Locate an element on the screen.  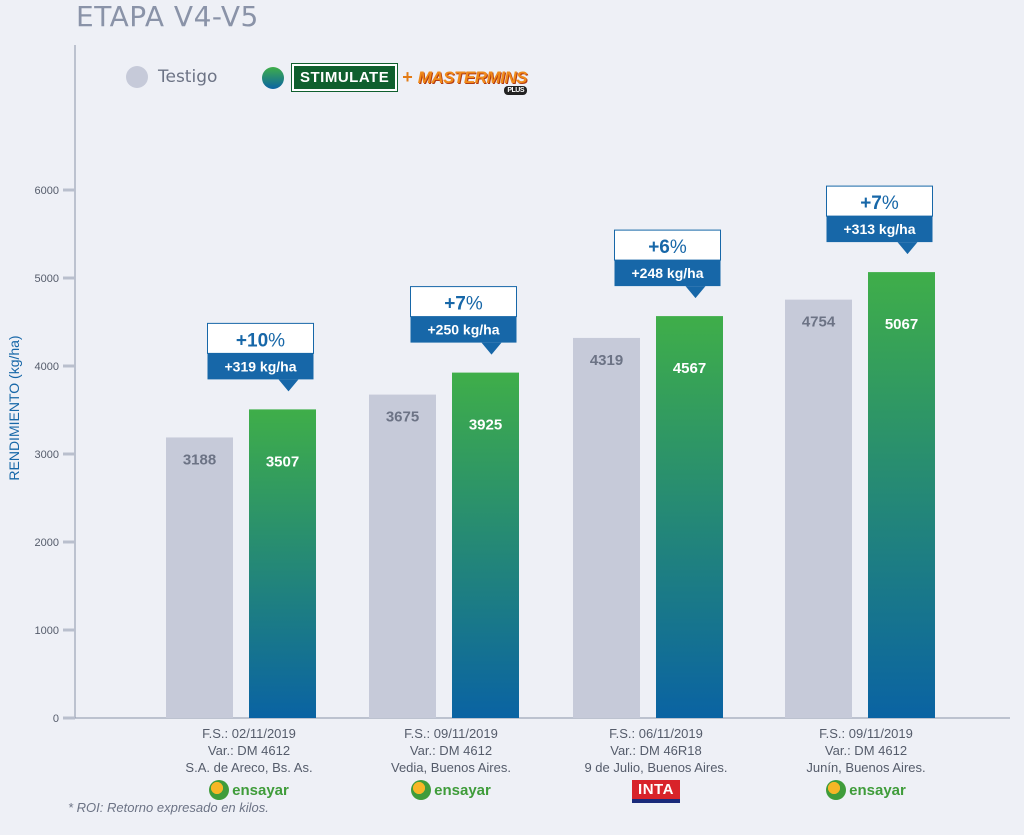
callout-diff: +248 kg/ha is located at coordinates (668, 273).